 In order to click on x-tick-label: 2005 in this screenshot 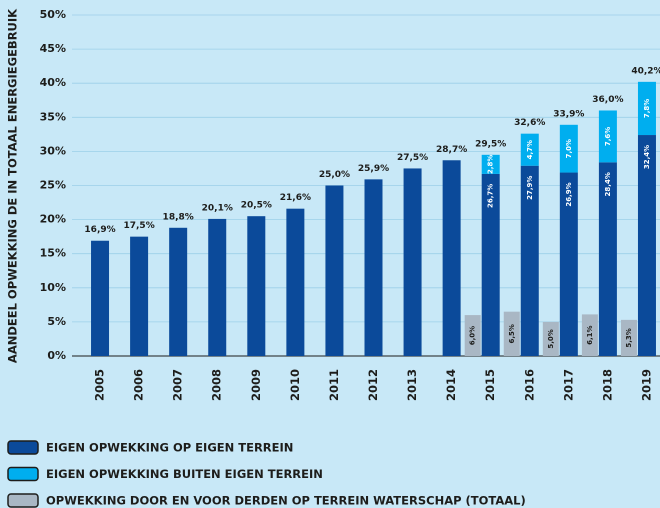, I will do `click(100, 385)`.